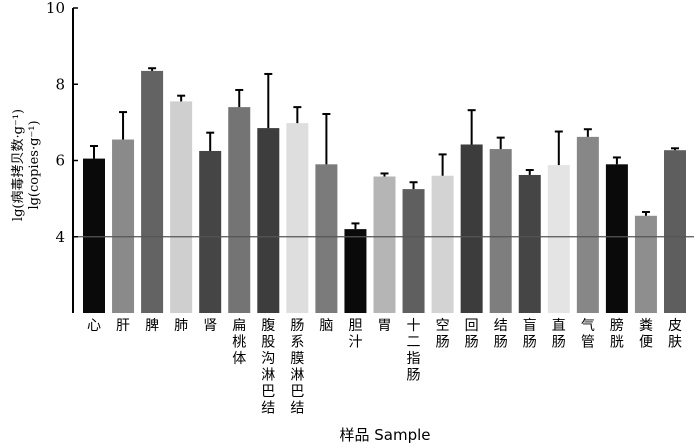 Image resolution: width=700 pixels, height=444 pixels. What do you see at coordinates (472, 334) in the screenshot?
I see `x-label-13: 回肠` at bounding box center [472, 334].